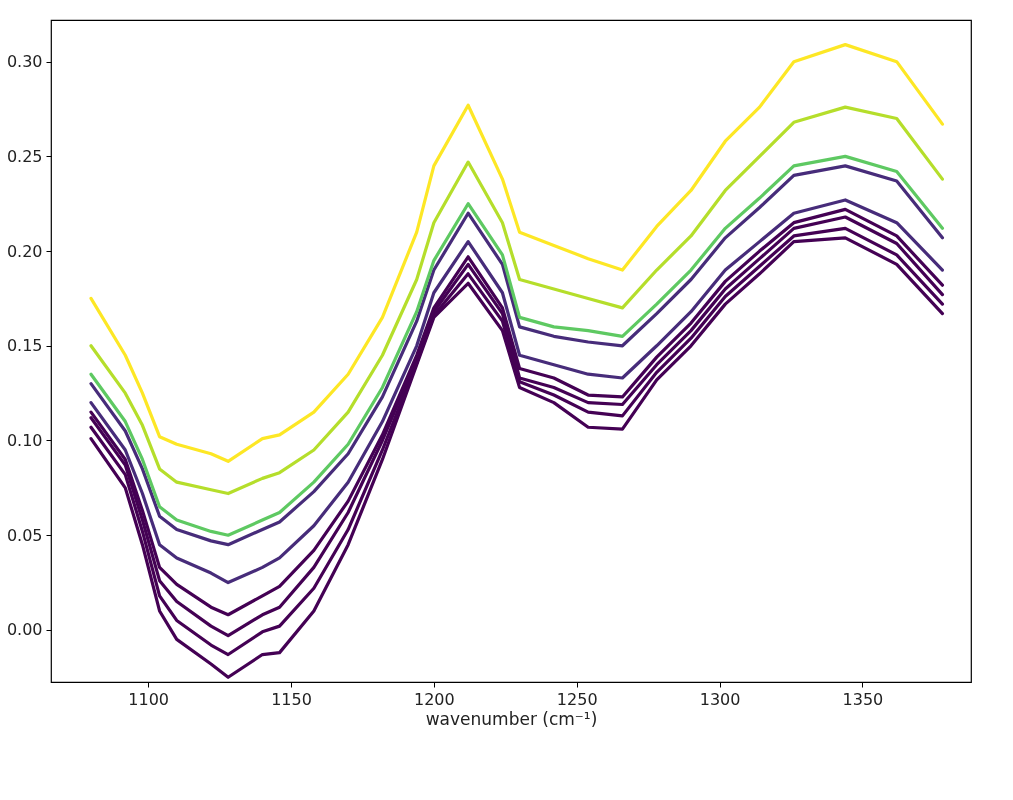  Describe the element at coordinates (720, 699) in the screenshot. I see `x-tick-label: 1300` at that location.